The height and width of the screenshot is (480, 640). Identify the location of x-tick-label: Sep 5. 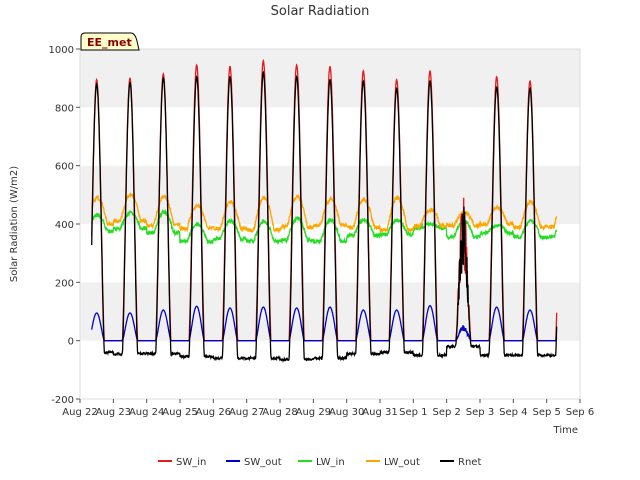
(546, 412).